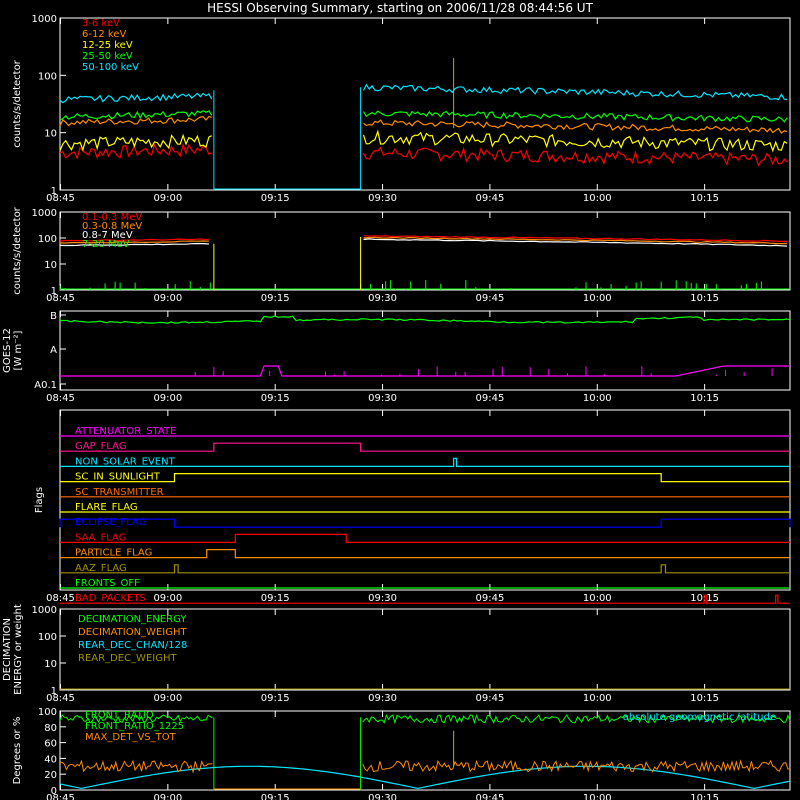 This screenshot has width=800, height=800. Describe the element at coordinates (107, 235) in the screenshot. I see `legend-entry: 0.8-7 MeV` at that location.